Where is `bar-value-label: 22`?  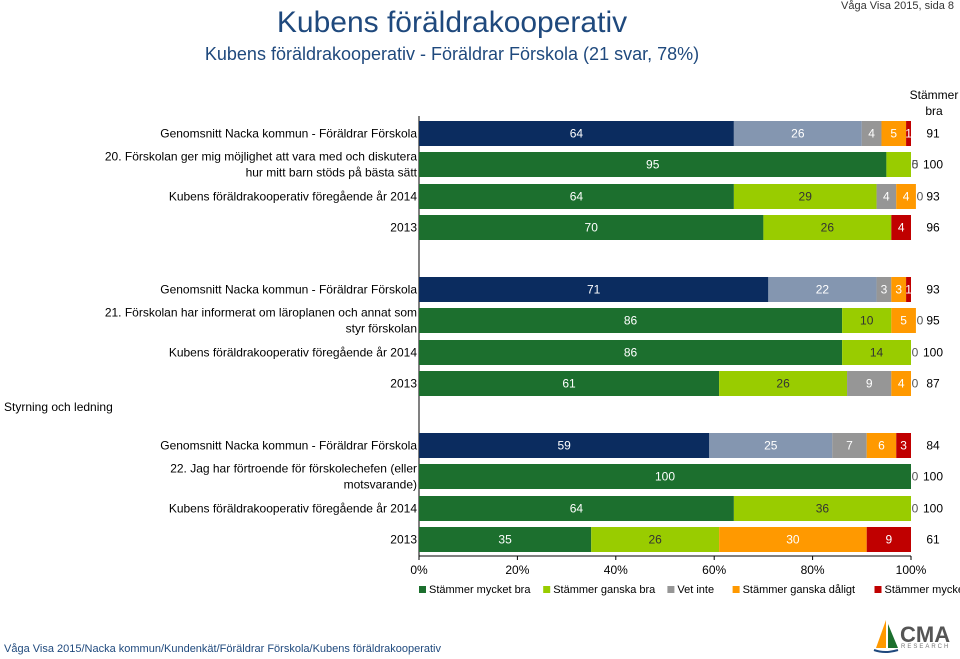
bar-value-label: 22 is located at coordinates (823, 290).